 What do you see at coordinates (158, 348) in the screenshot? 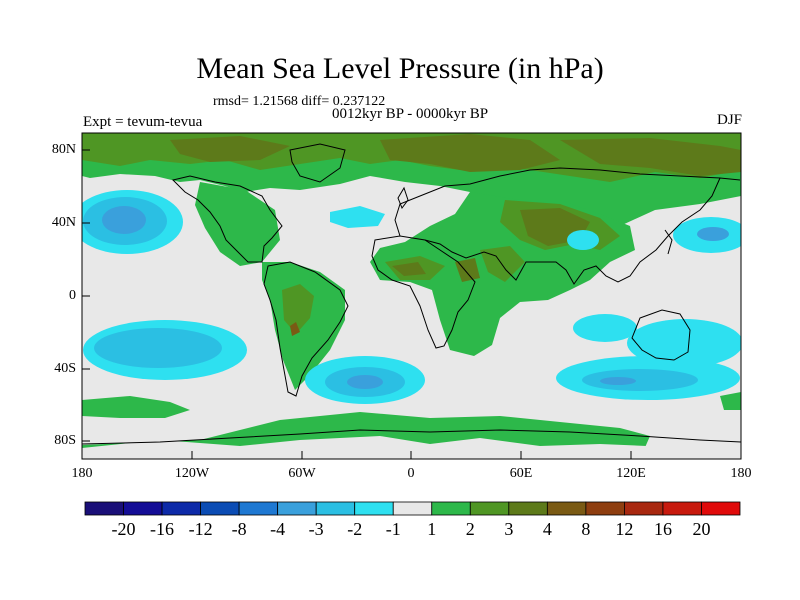
I see `spacific-low-mid` at bounding box center [158, 348].